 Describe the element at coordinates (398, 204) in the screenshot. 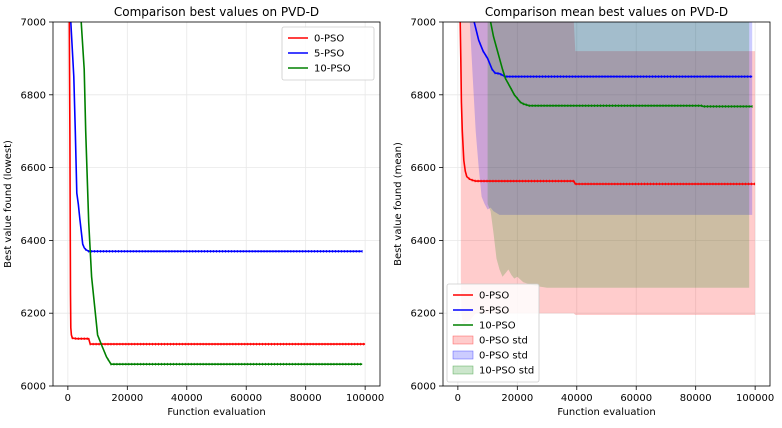

I see `y-axis-label: Best value found (mean)` at that location.